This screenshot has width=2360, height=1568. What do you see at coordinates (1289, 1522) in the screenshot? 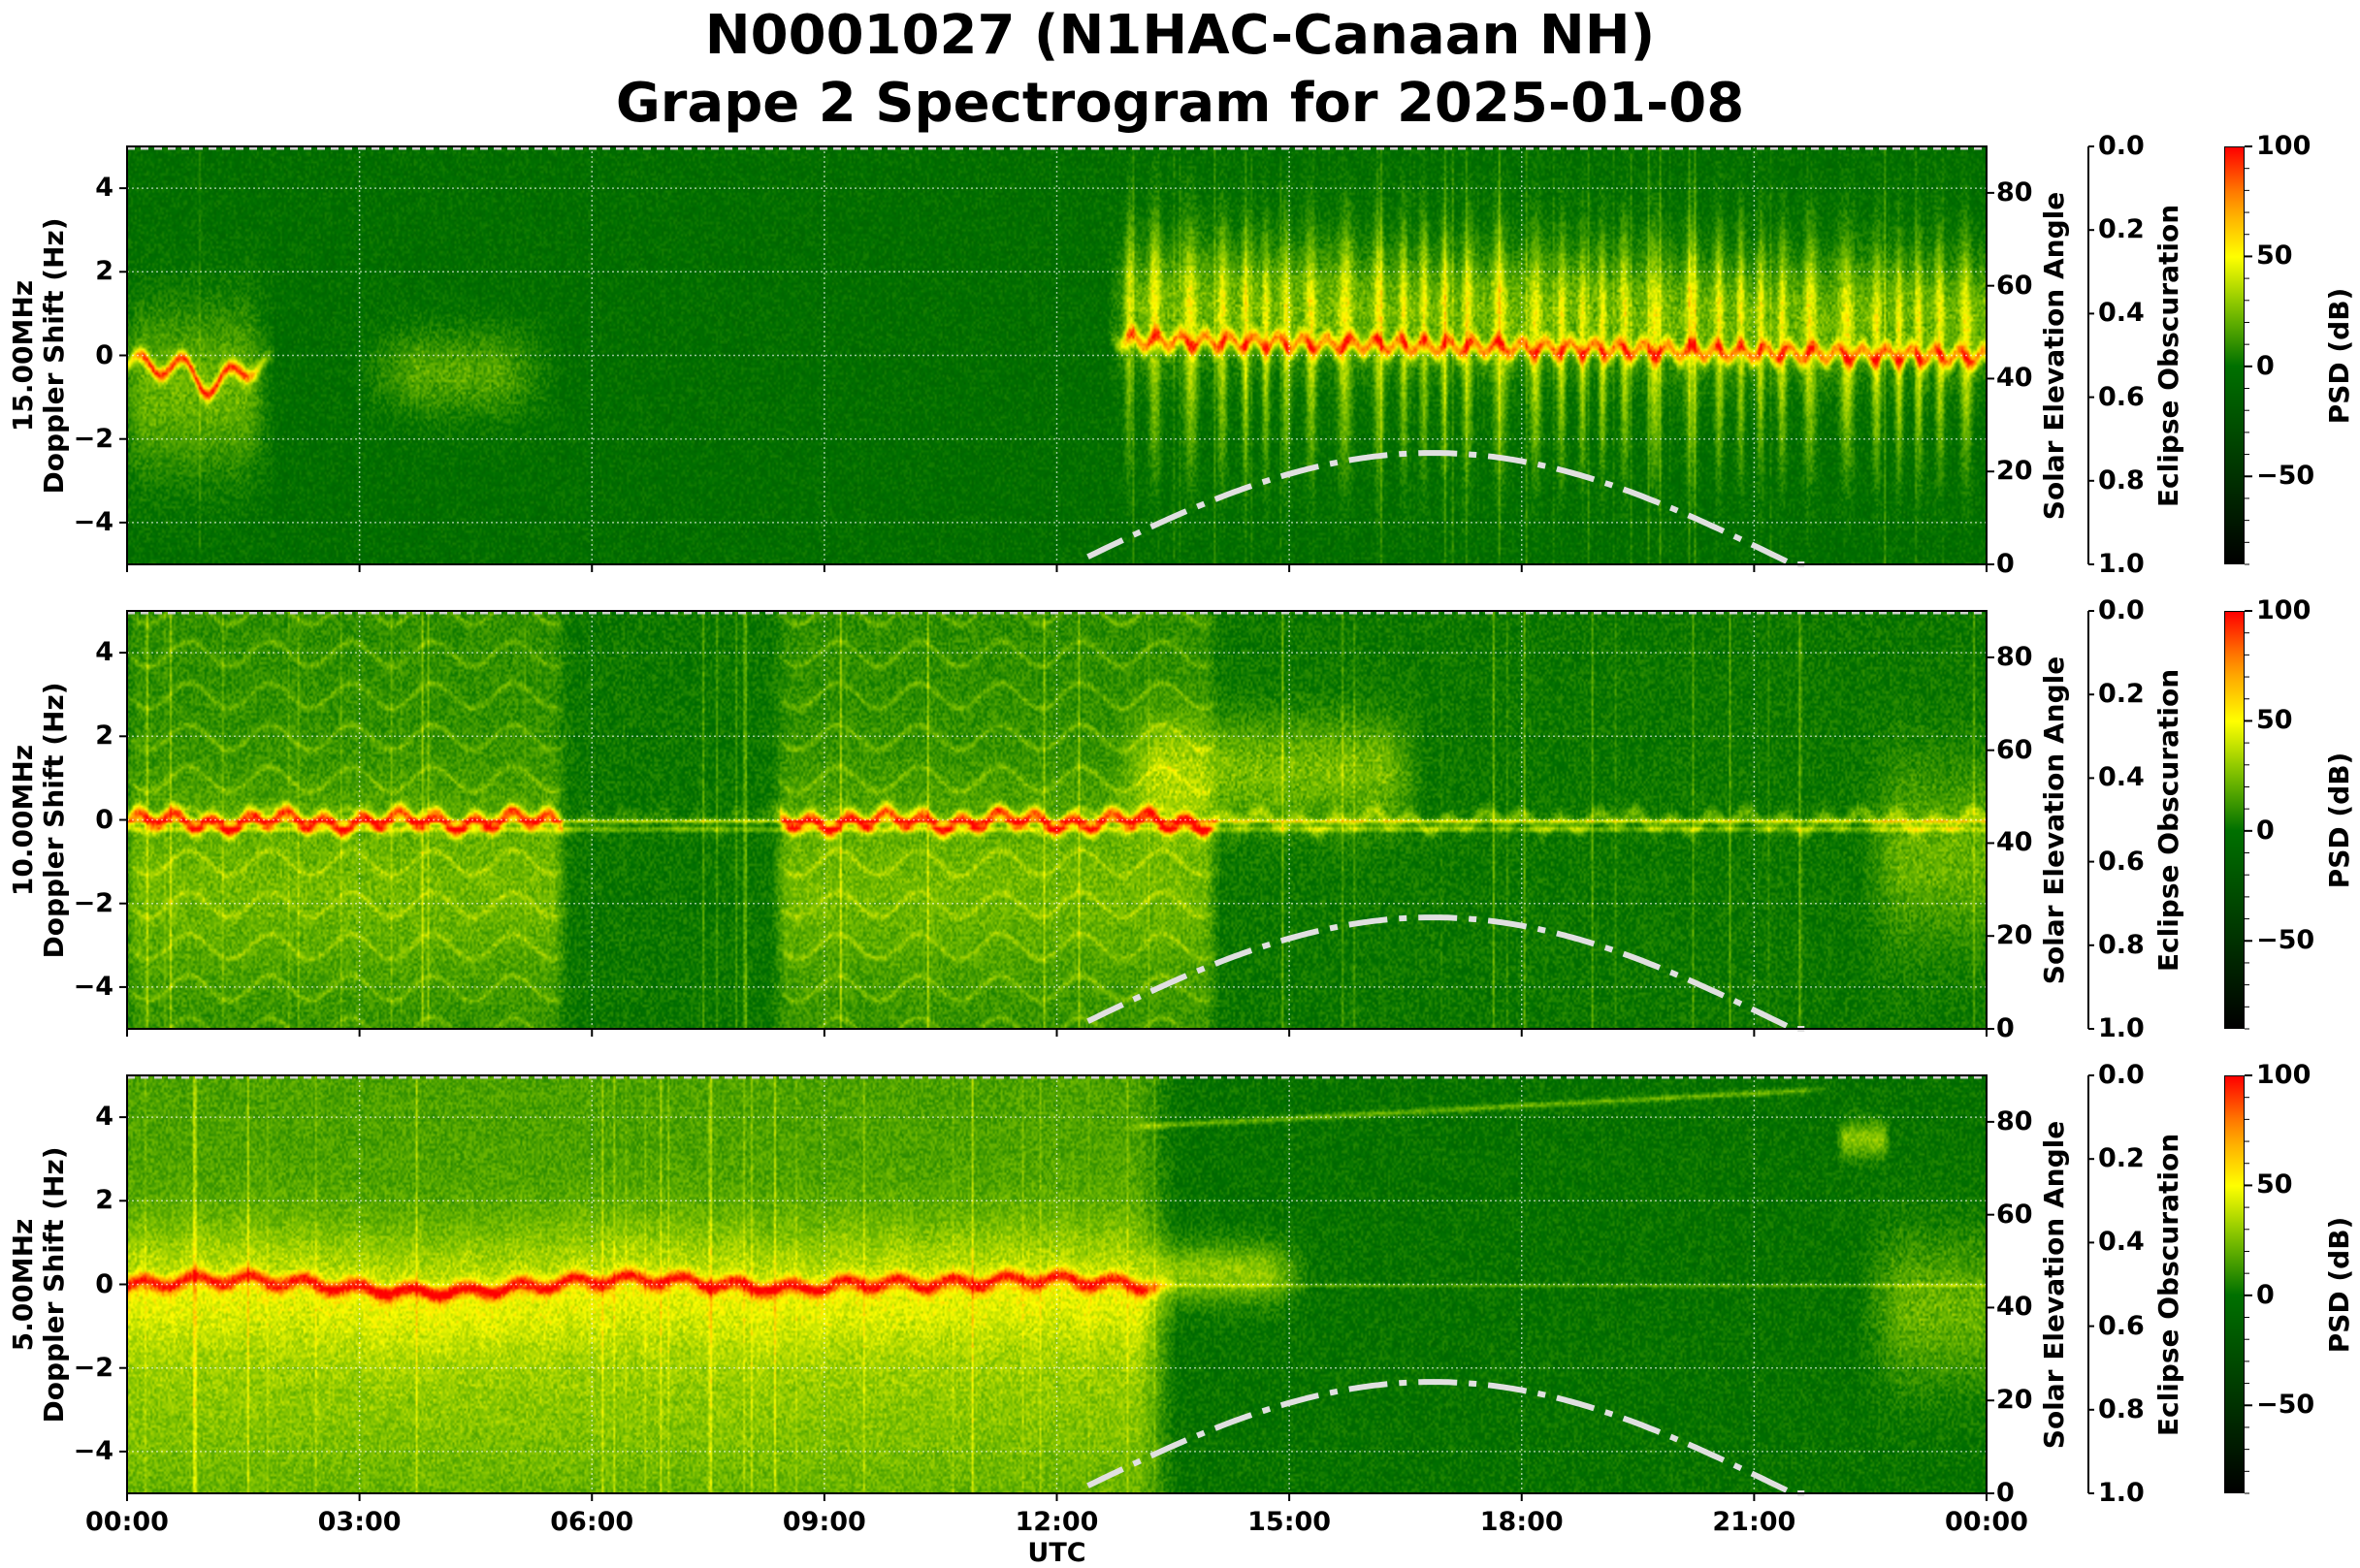
I see `x-tick-label: 15:00` at bounding box center [1289, 1522].